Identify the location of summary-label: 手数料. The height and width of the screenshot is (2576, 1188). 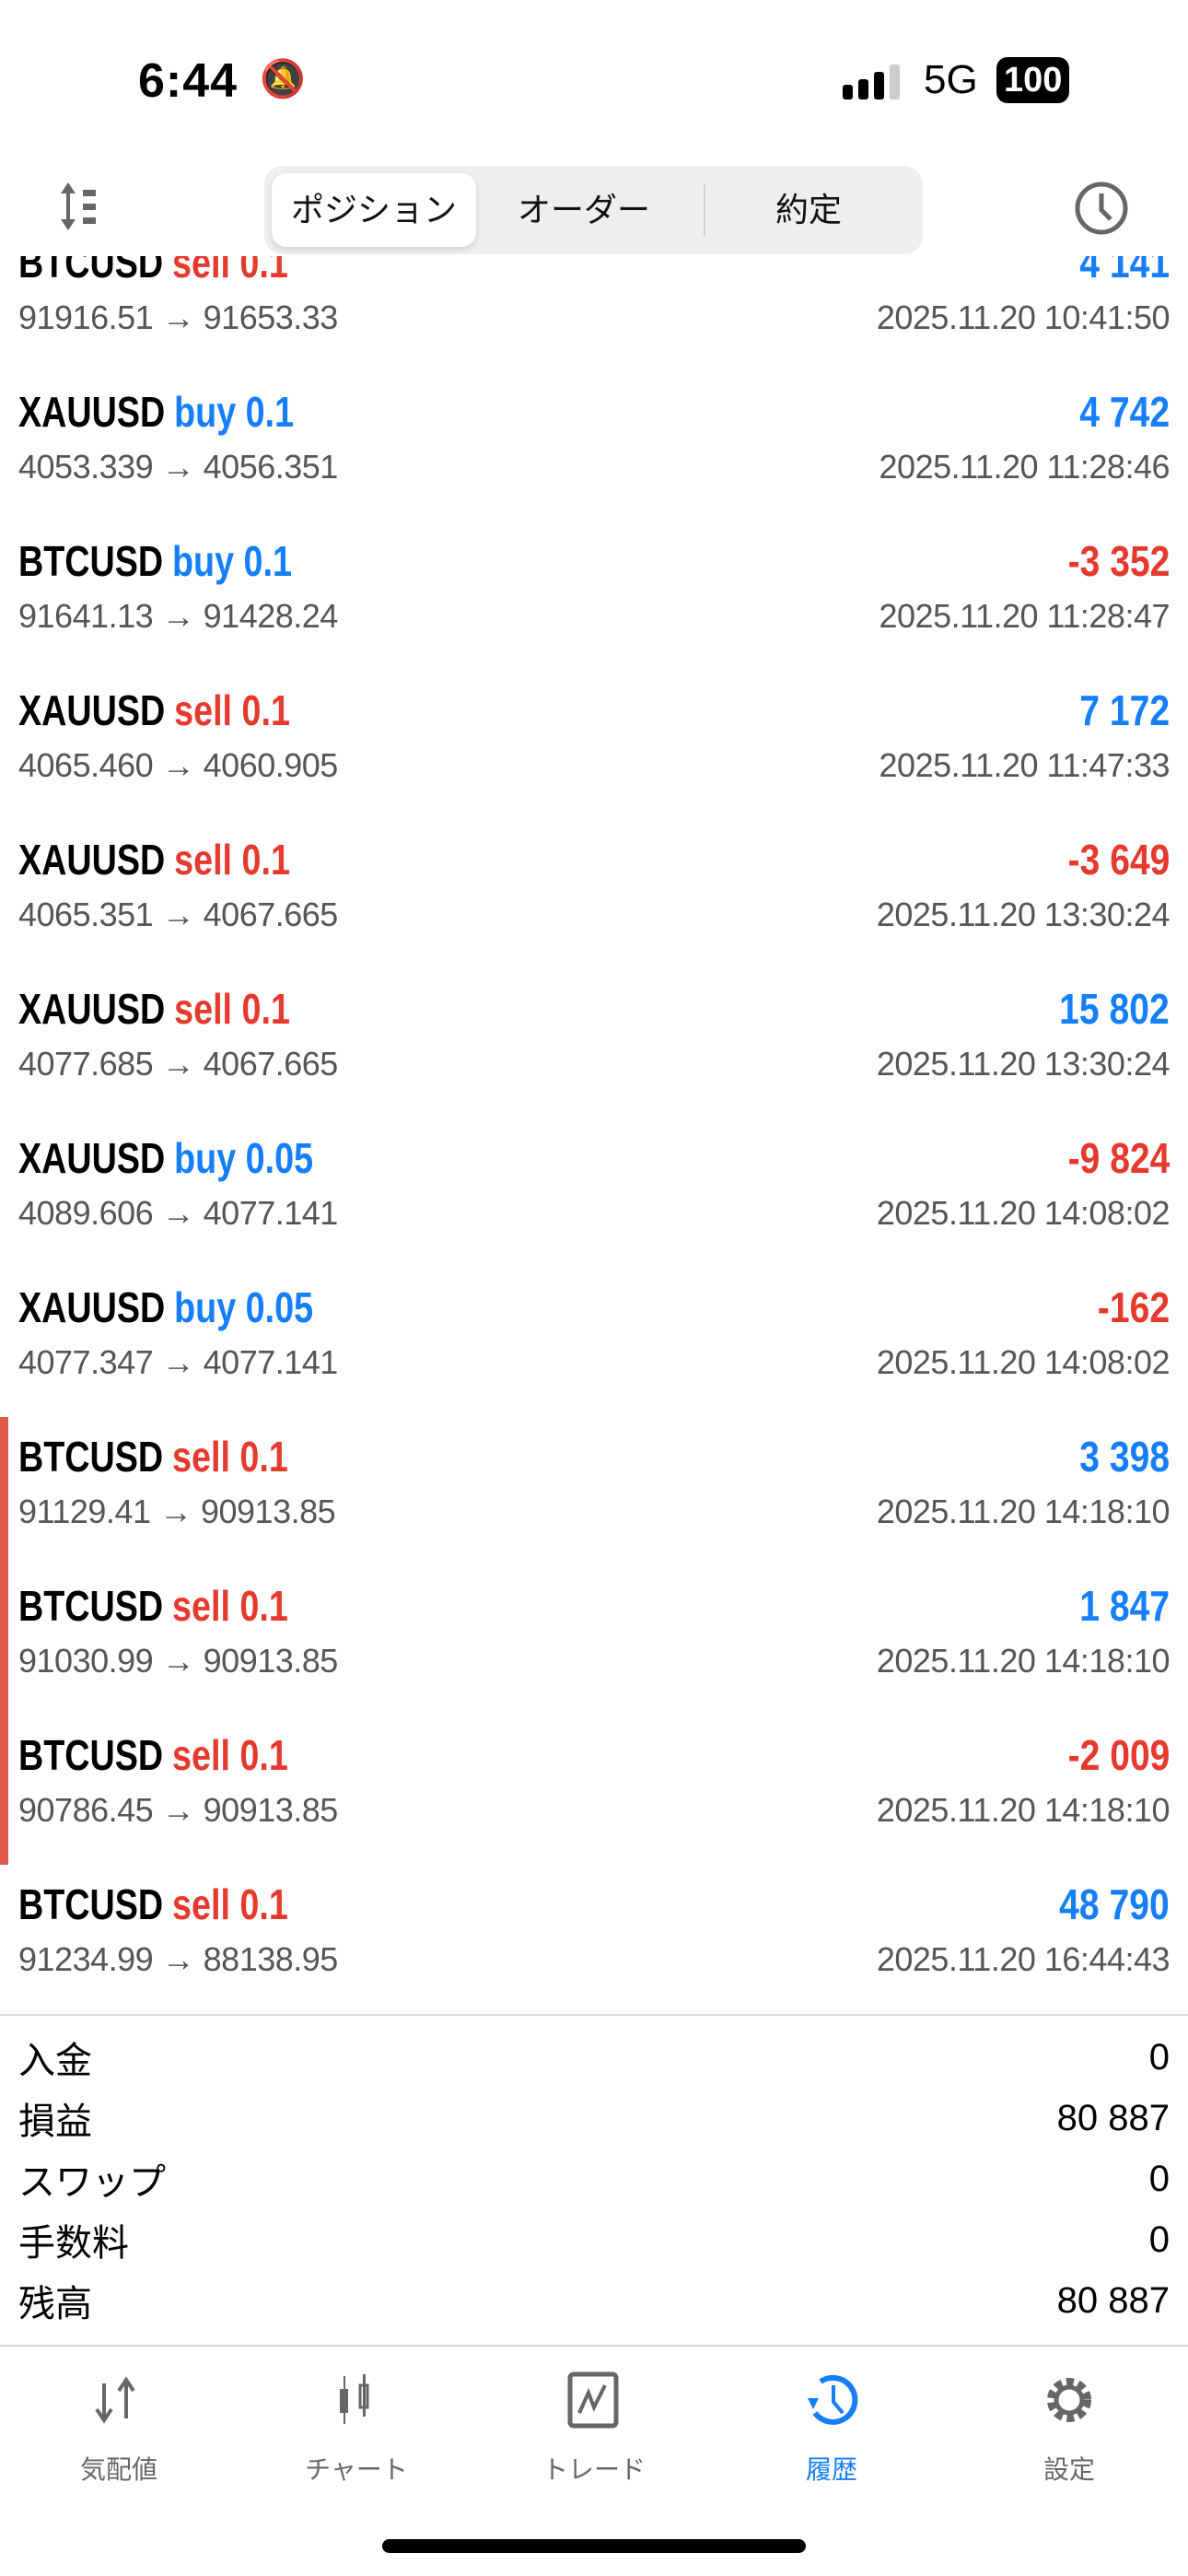
(73, 2243).